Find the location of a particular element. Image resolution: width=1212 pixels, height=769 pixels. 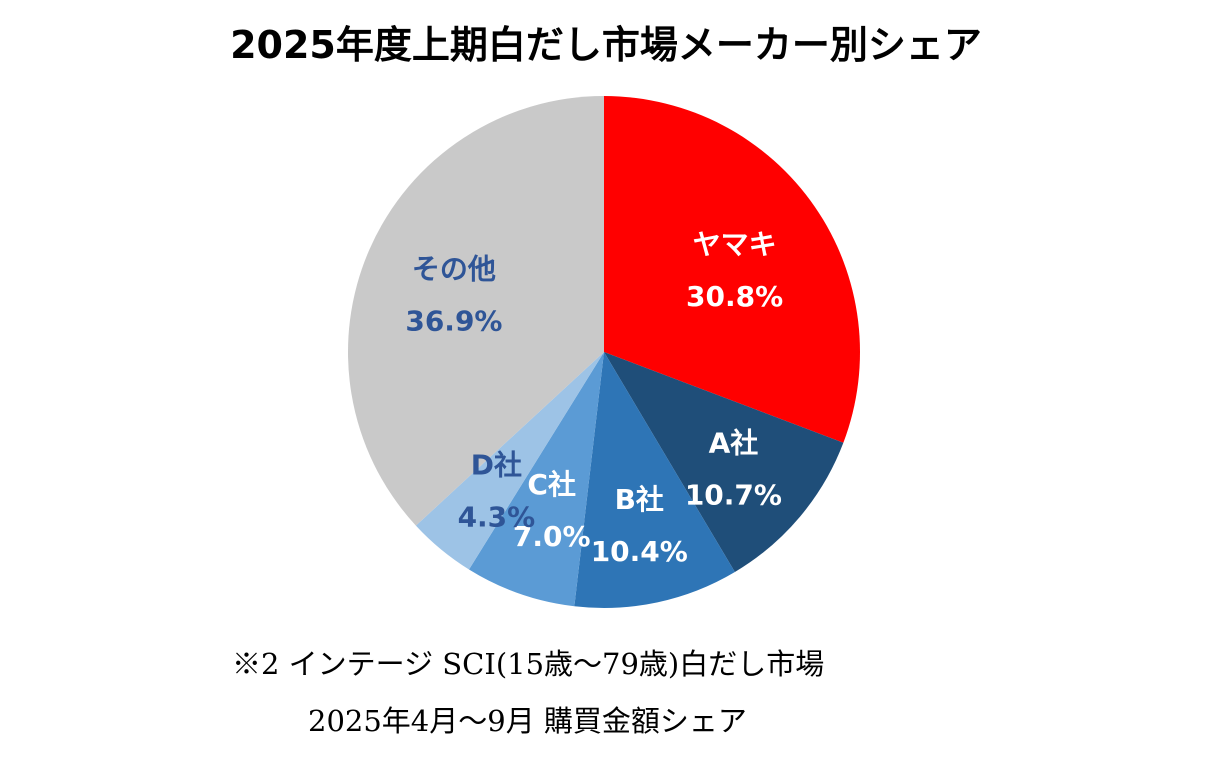

slice-label-value: 30.8% is located at coordinates (734, 296).